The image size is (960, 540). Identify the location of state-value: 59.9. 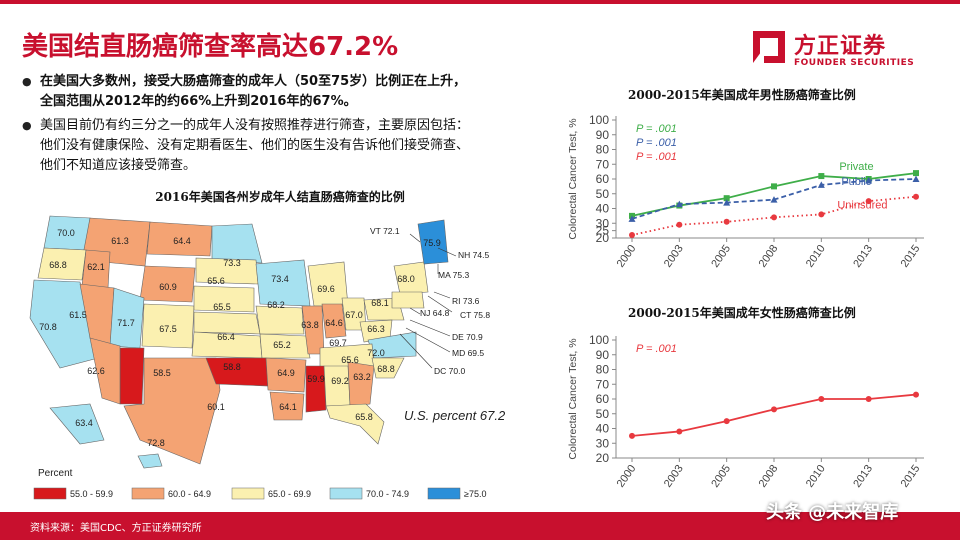
(316, 379).